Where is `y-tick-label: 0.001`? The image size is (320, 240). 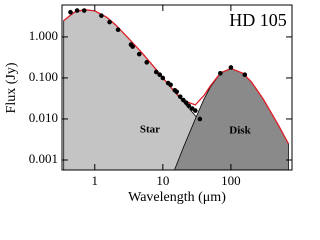 y-tick-label: 0.001 is located at coordinates (43, 158).